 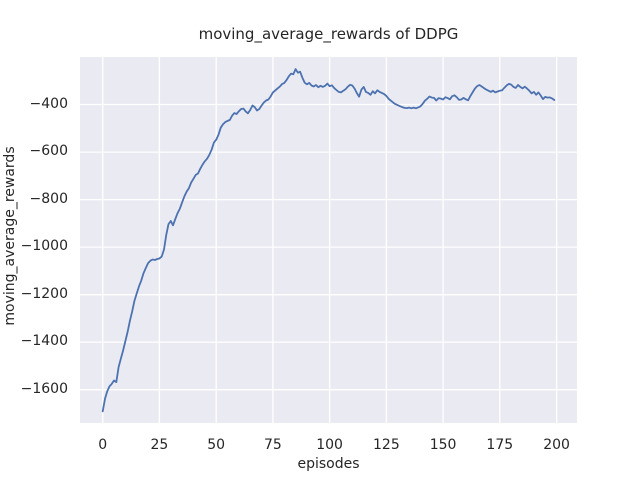 What do you see at coordinates (328, 34) in the screenshot?
I see `chart-title: moving_average_rewards of DDPG` at bounding box center [328, 34].